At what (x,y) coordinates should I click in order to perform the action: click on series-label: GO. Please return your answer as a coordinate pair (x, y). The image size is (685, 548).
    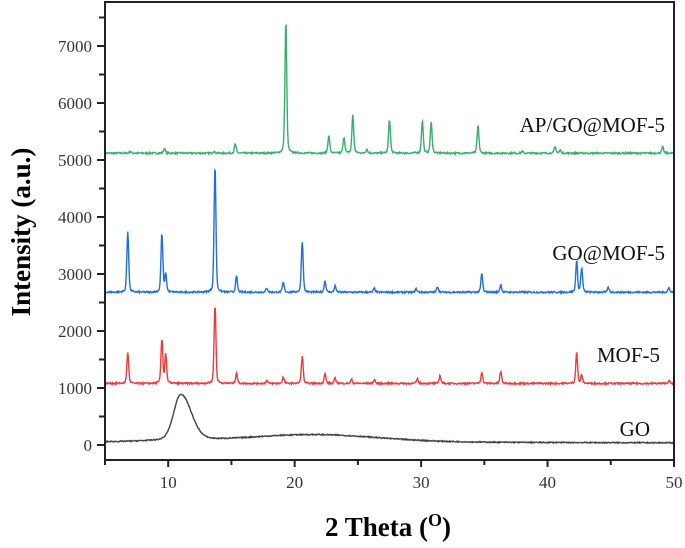
    Looking at the image, I should click on (635, 429).